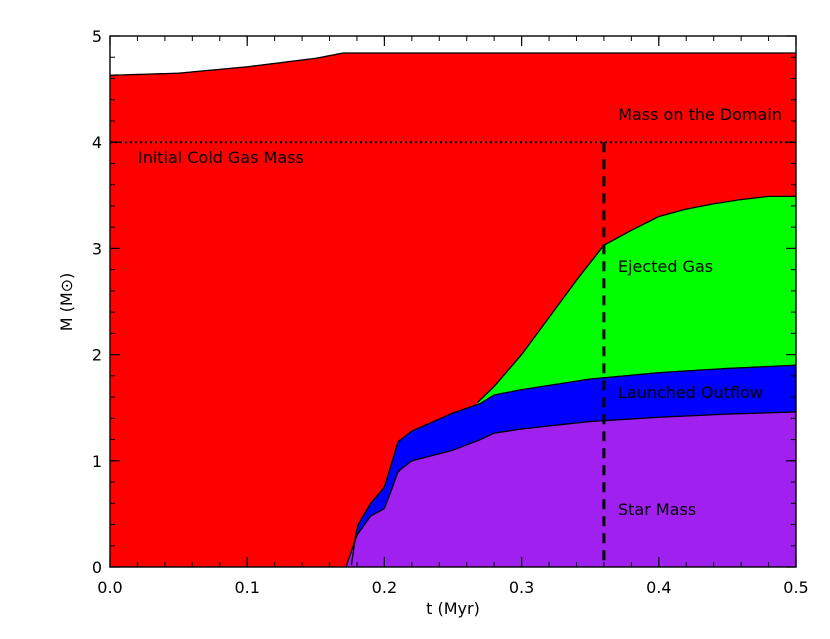 This screenshot has height=639, width=830. What do you see at coordinates (452, 64) in the screenshot?
I see `line-mass-on-domain` at bounding box center [452, 64].